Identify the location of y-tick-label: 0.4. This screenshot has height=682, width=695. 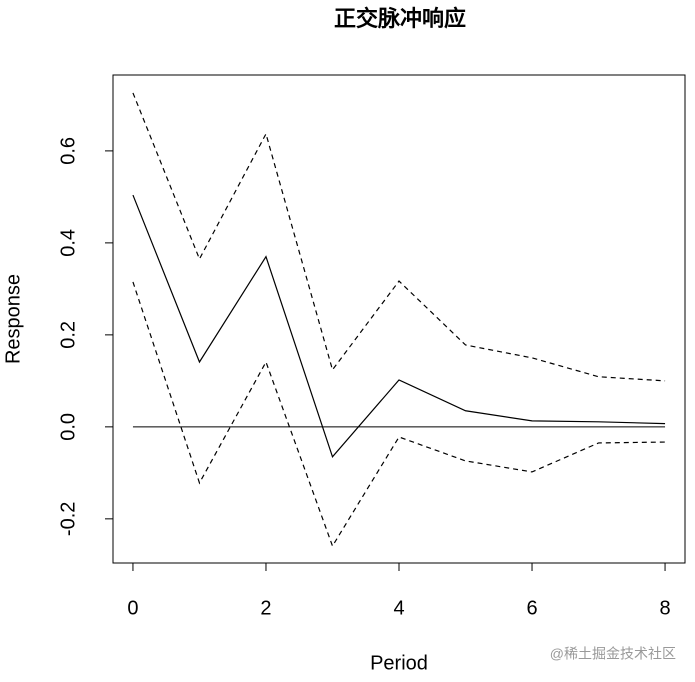
(68, 243).